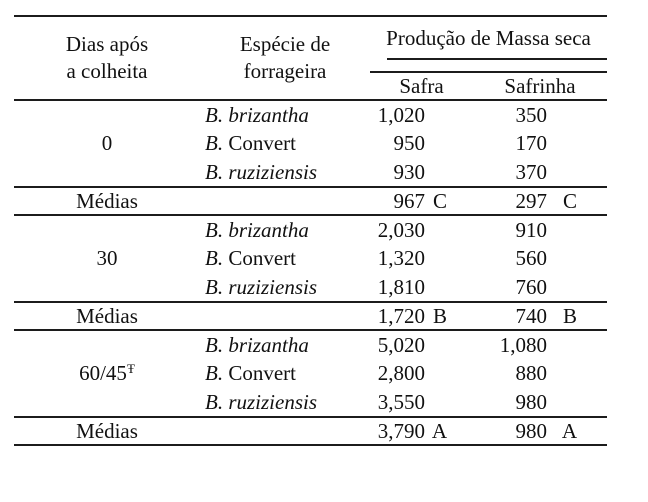 The image size is (648, 502). Describe the element at coordinates (569, 315) in the screenshot. I see `safrinha-mean-letter: B` at that location.